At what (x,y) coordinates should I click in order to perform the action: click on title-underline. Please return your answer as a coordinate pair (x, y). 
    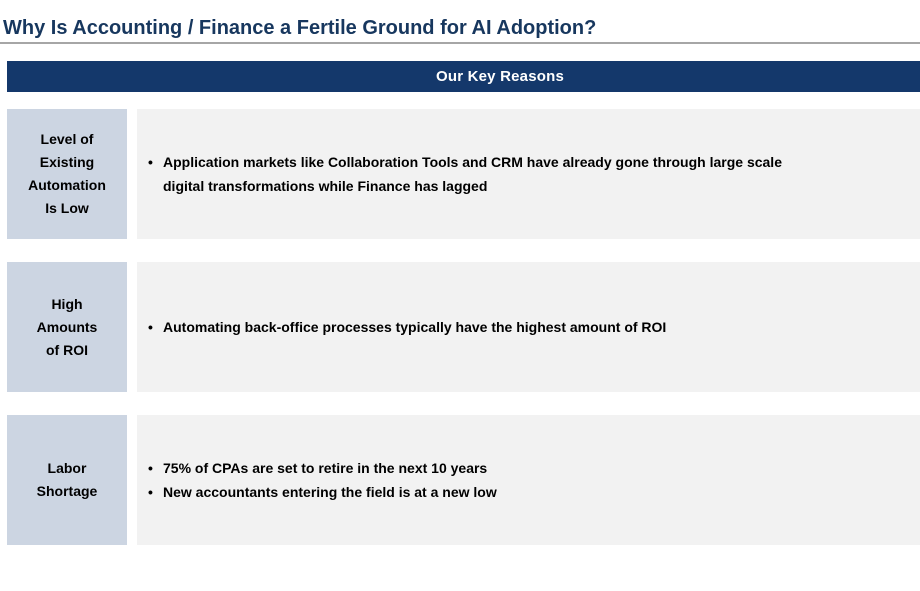
    Looking at the image, I should click on (460, 43).